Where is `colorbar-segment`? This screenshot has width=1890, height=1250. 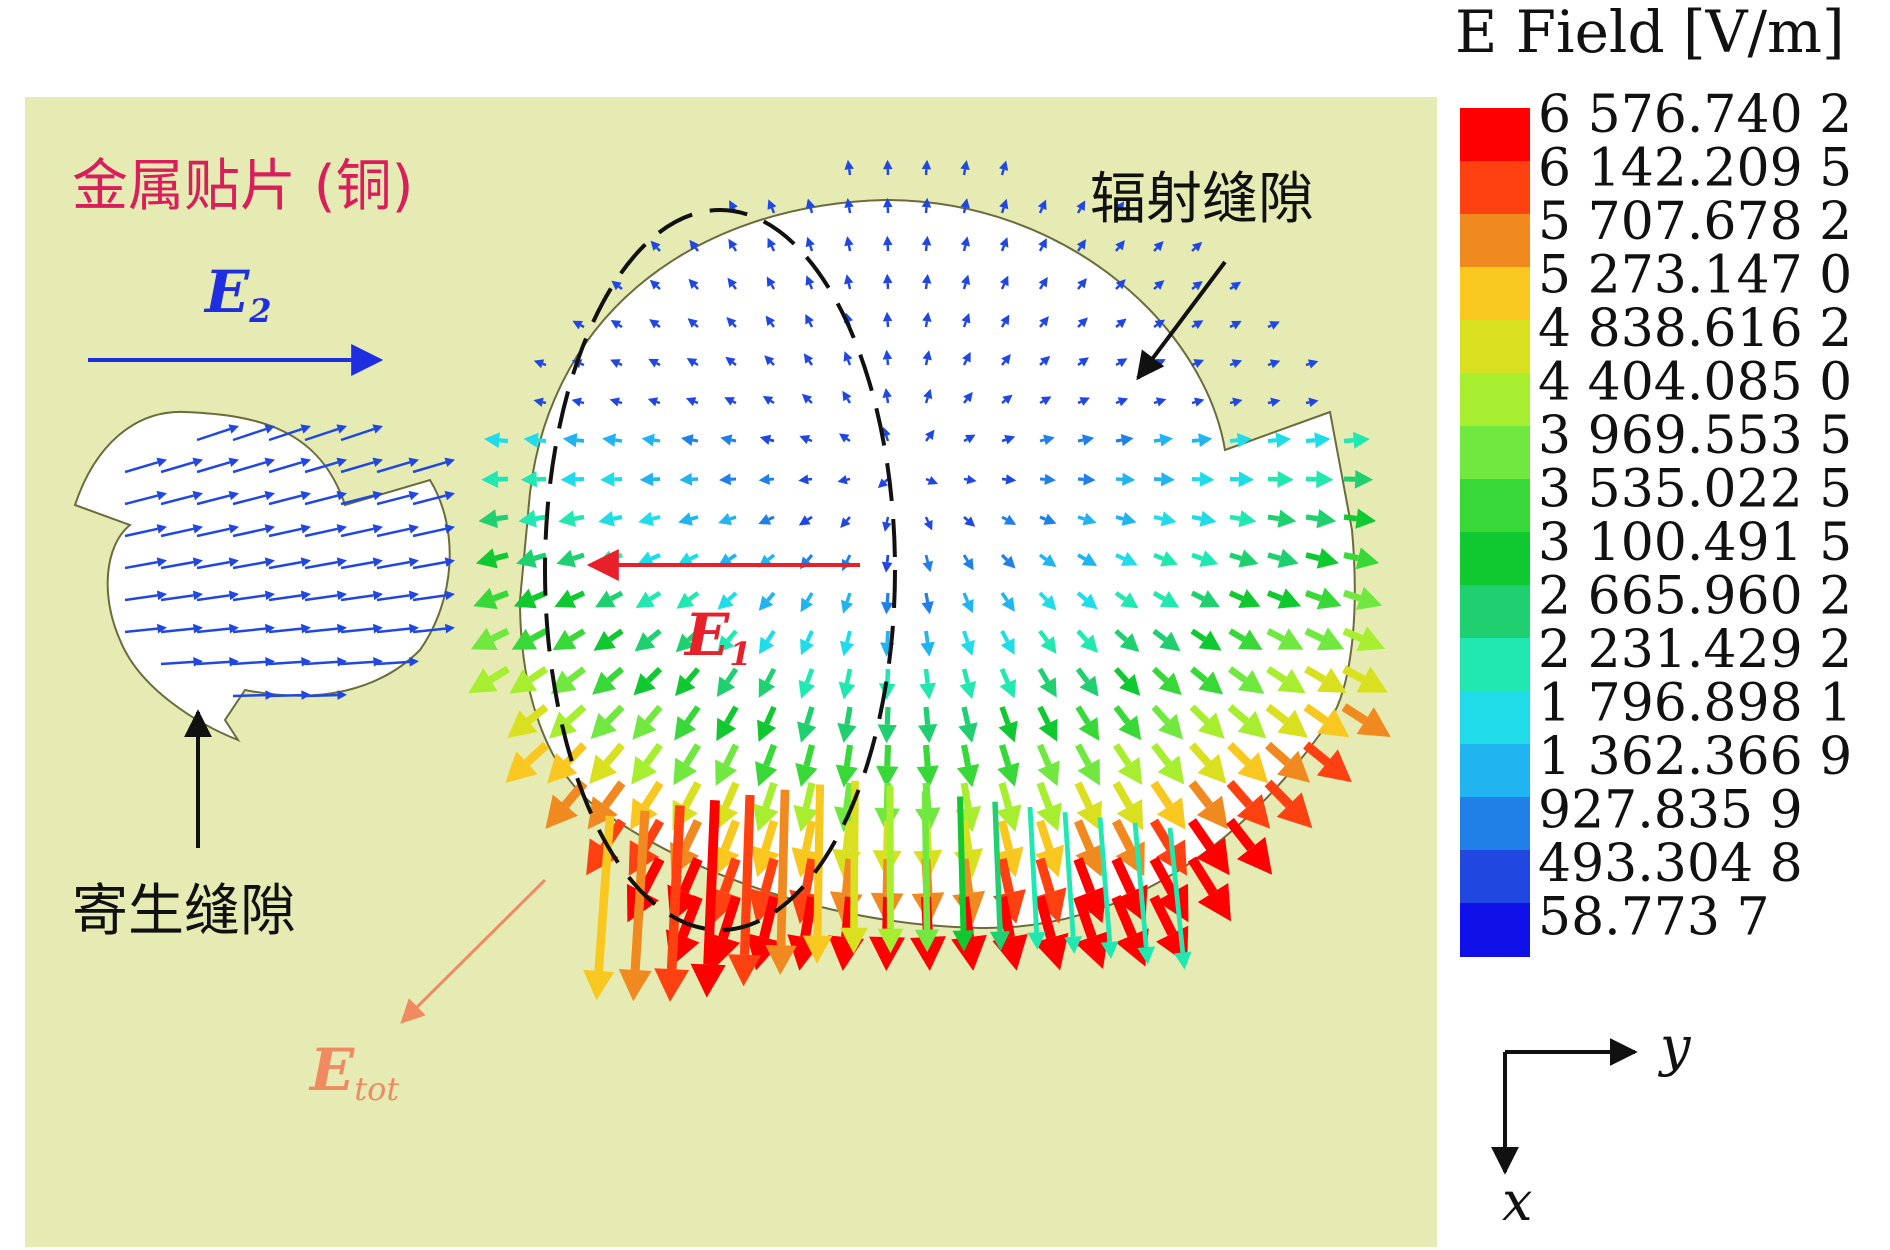
colorbar-segment is located at coordinates (1495, 506).